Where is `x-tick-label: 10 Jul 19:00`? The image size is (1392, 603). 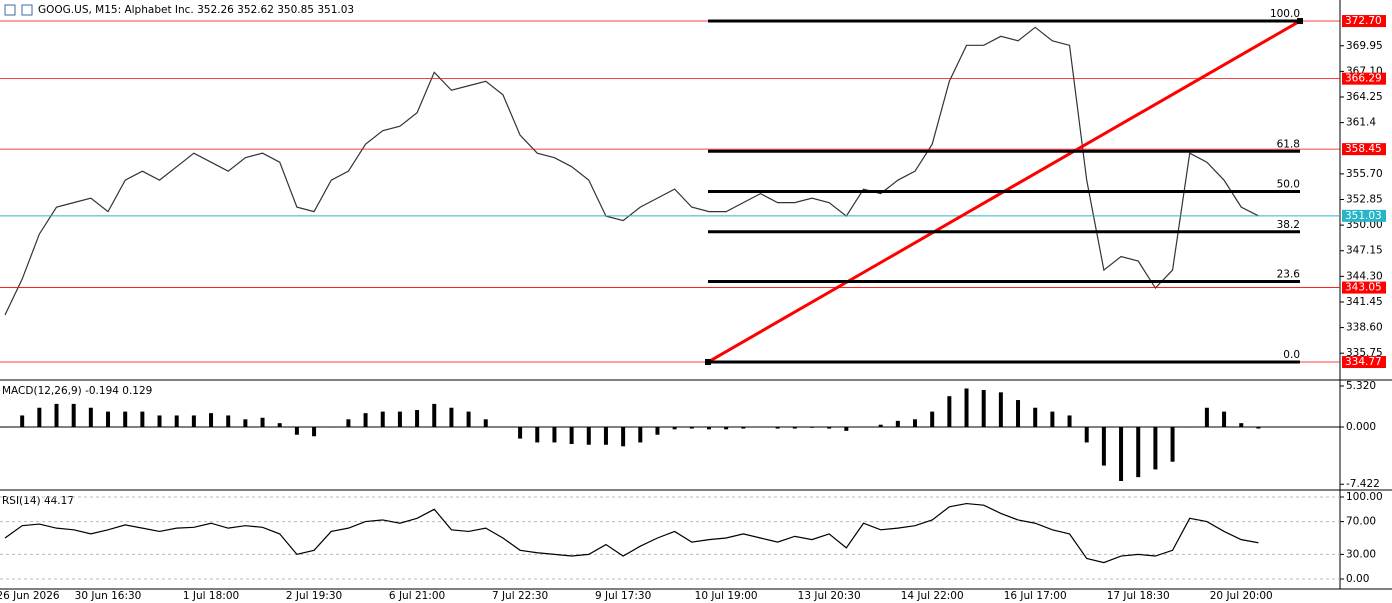 x-tick-label: 10 Jul 19:00 is located at coordinates (726, 596).